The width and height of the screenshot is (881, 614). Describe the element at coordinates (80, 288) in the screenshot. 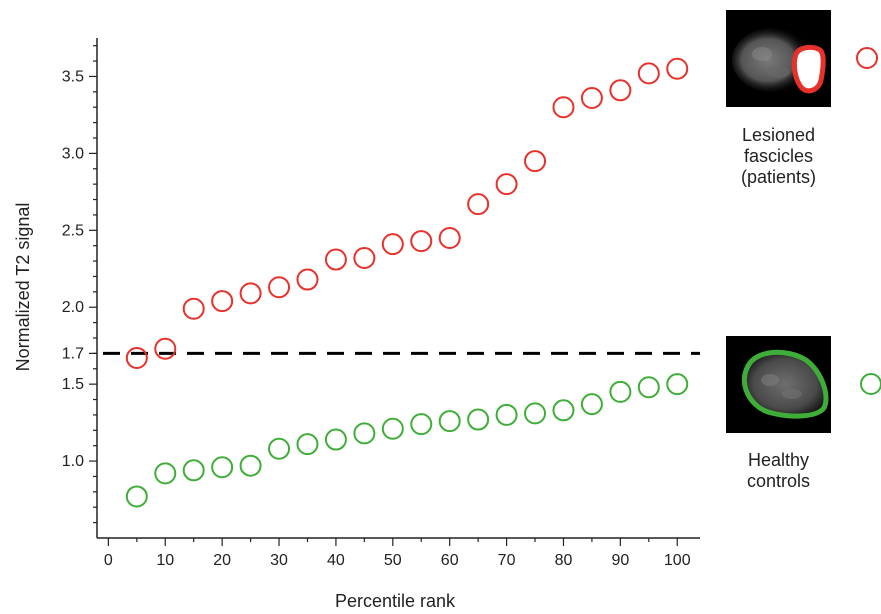

I see `y-axis: 1.0 1.5 1.7 2.0 2.5 3.0 3.5` at that location.